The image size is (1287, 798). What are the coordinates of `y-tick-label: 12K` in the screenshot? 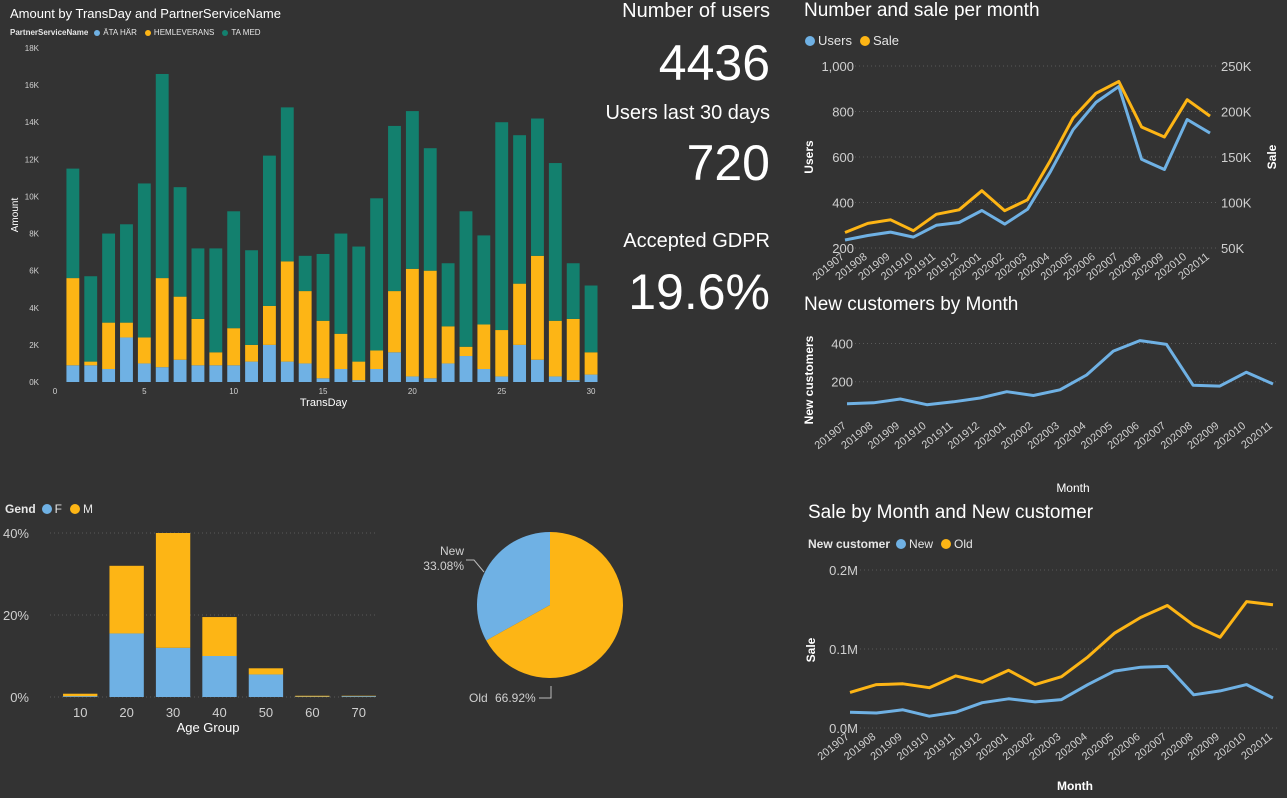 It's located at (32, 159).